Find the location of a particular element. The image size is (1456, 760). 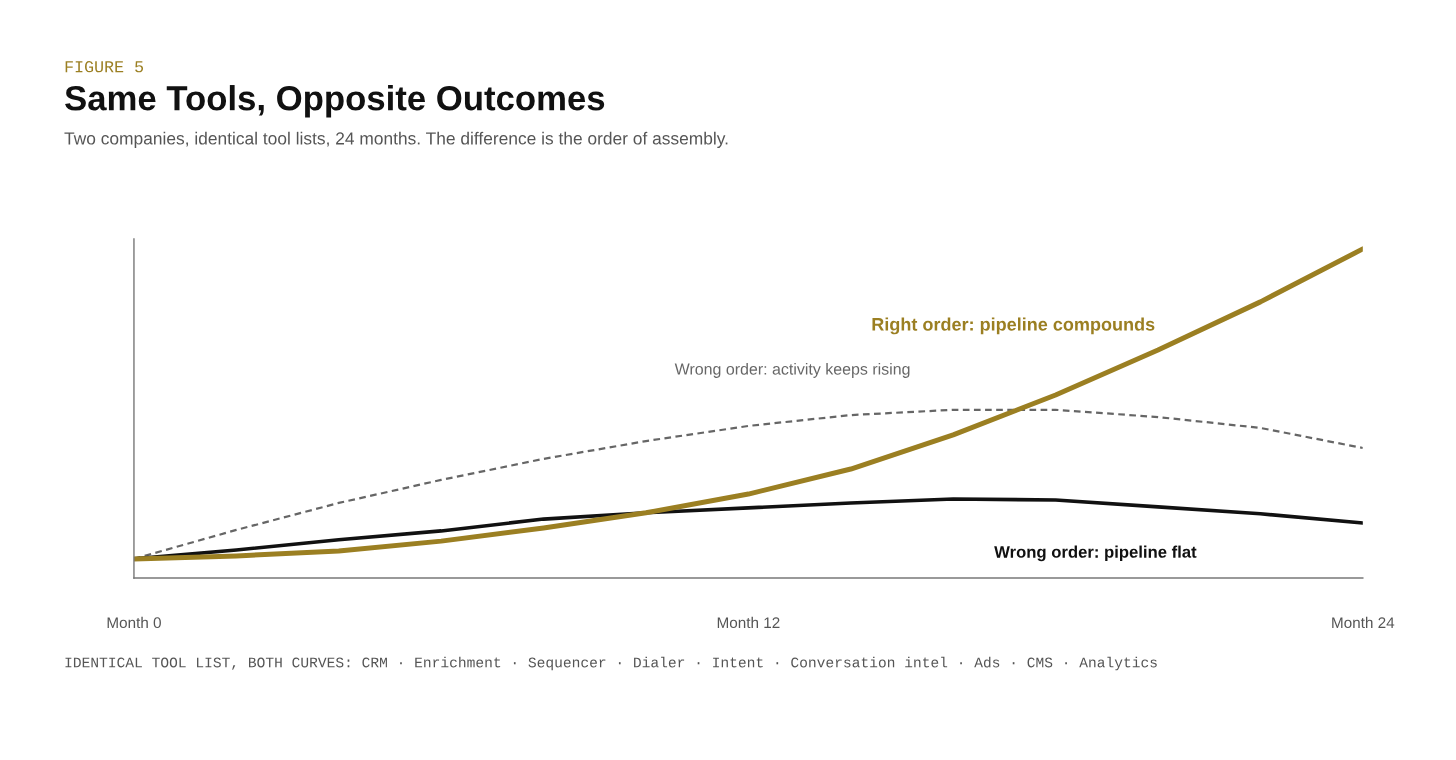

x-tick-label: Month 24 is located at coordinates (1363, 622).